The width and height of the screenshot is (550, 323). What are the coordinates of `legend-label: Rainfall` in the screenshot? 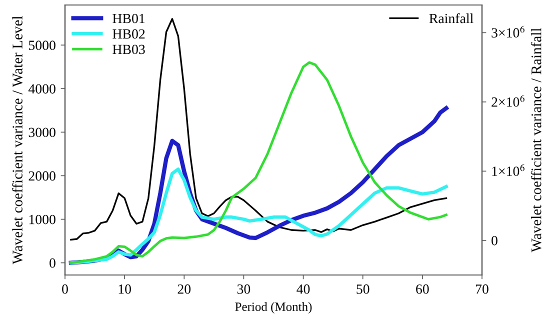 It's located at (451, 18).